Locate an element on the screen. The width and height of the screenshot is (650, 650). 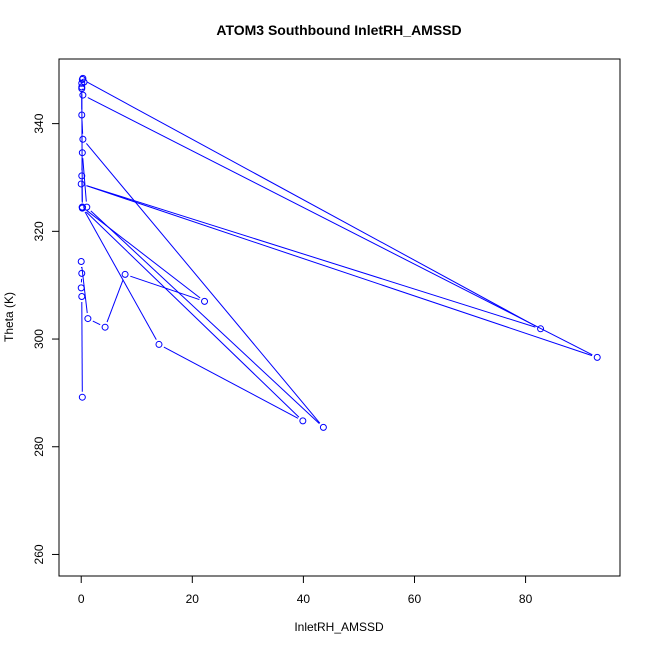
x-tick-label: 0 is located at coordinates (81, 599).